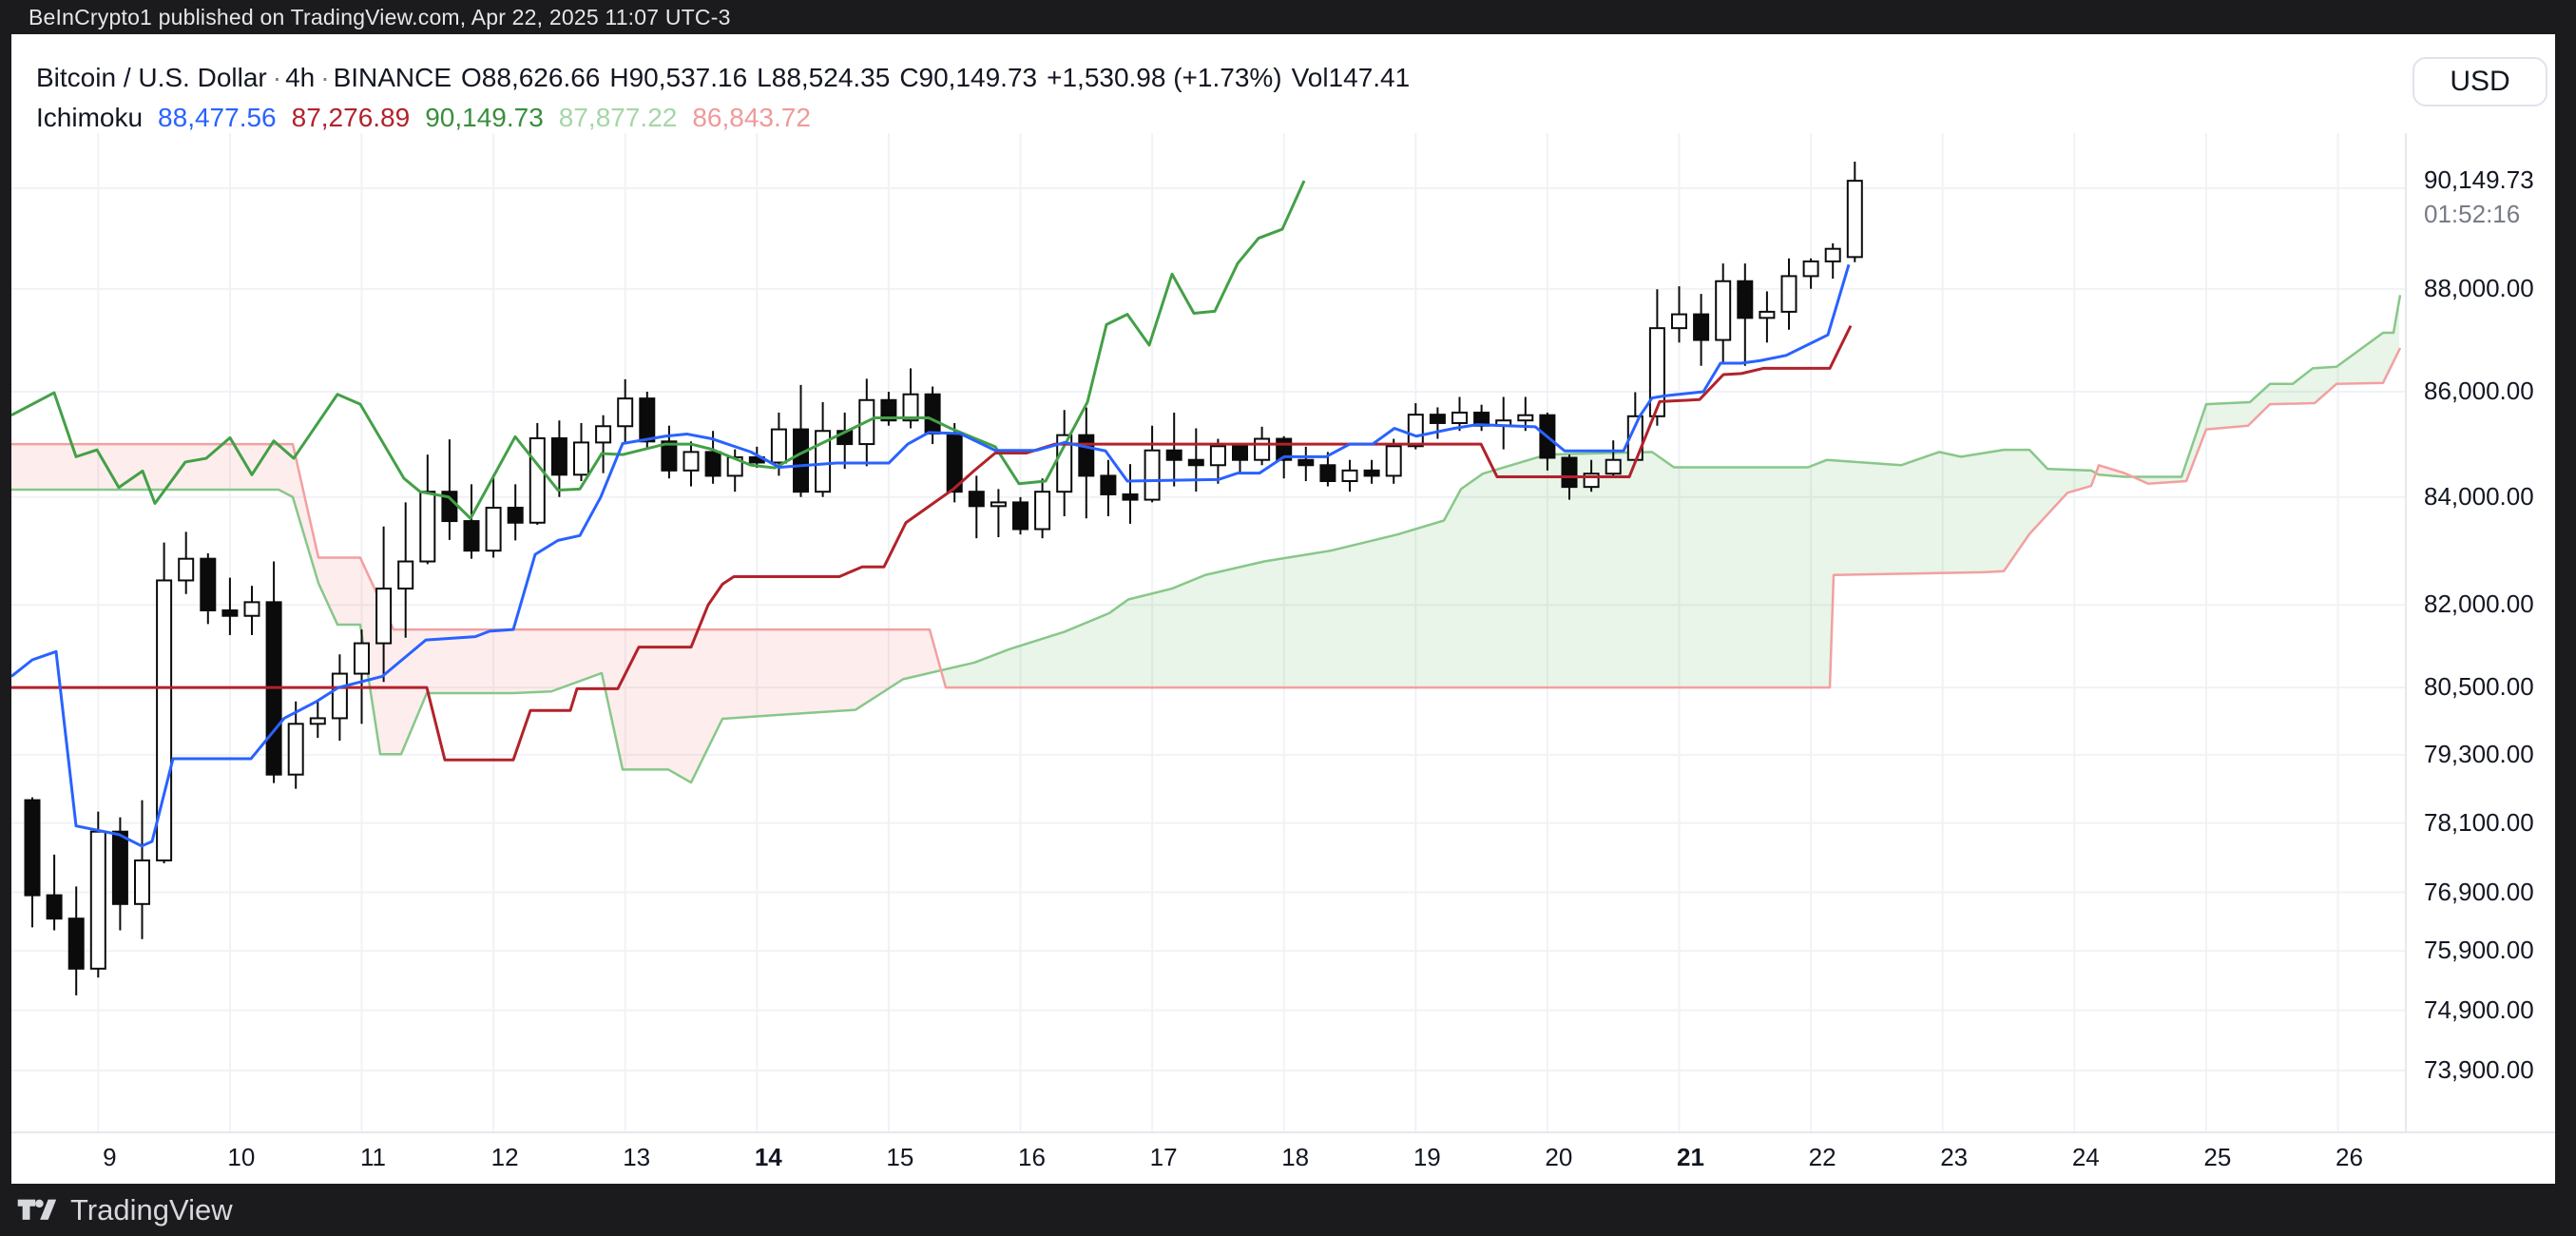 Image resolution: width=2576 pixels, height=1236 pixels. I want to click on price-label: 82,000.00, so click(2479, 604).